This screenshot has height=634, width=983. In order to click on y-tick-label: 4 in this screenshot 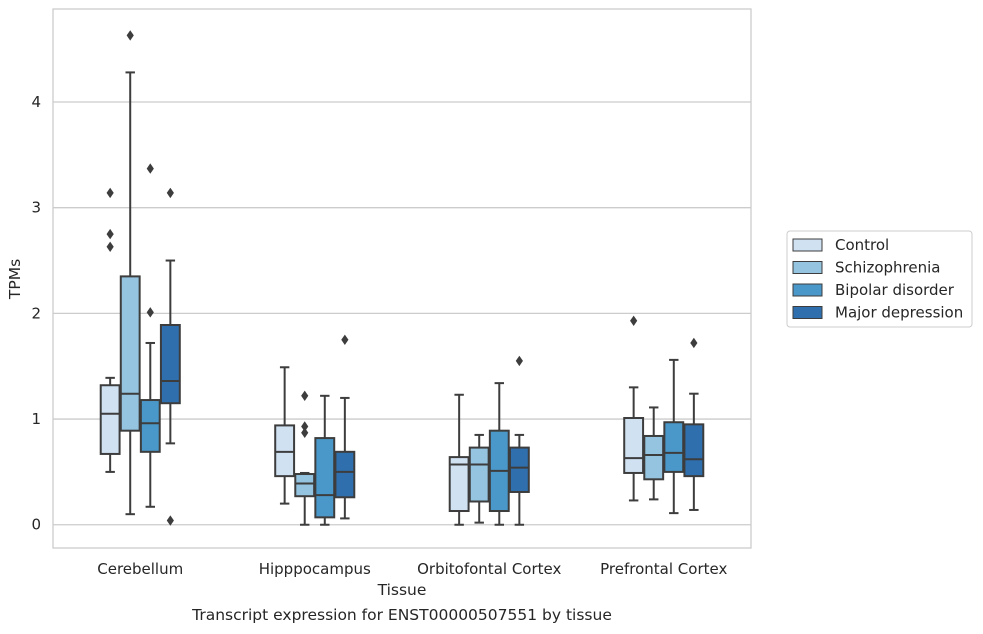, I will do `click(36, 102)`.